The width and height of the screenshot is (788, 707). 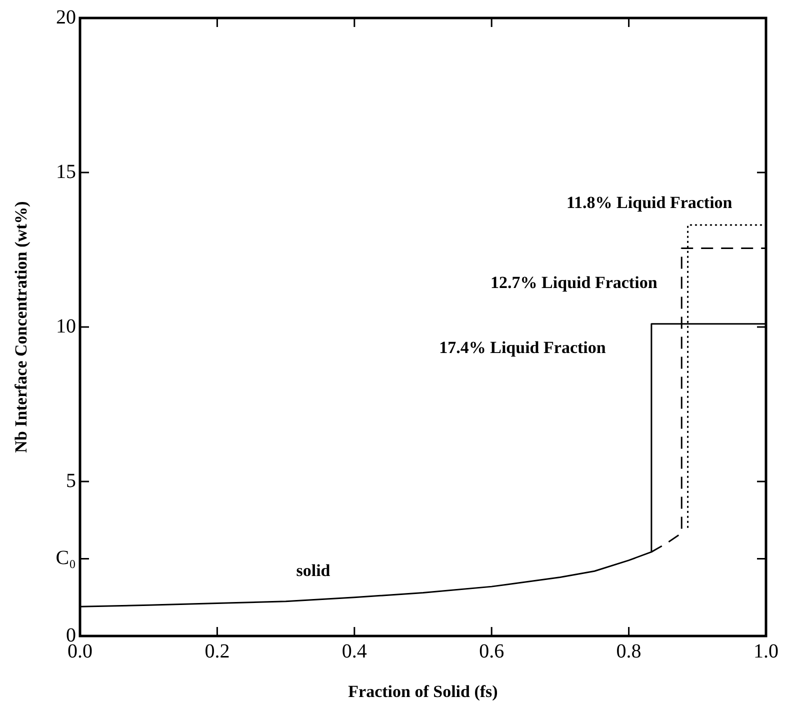 I want to click on x-tick-label: 1.0, so click(x=766, y=651).